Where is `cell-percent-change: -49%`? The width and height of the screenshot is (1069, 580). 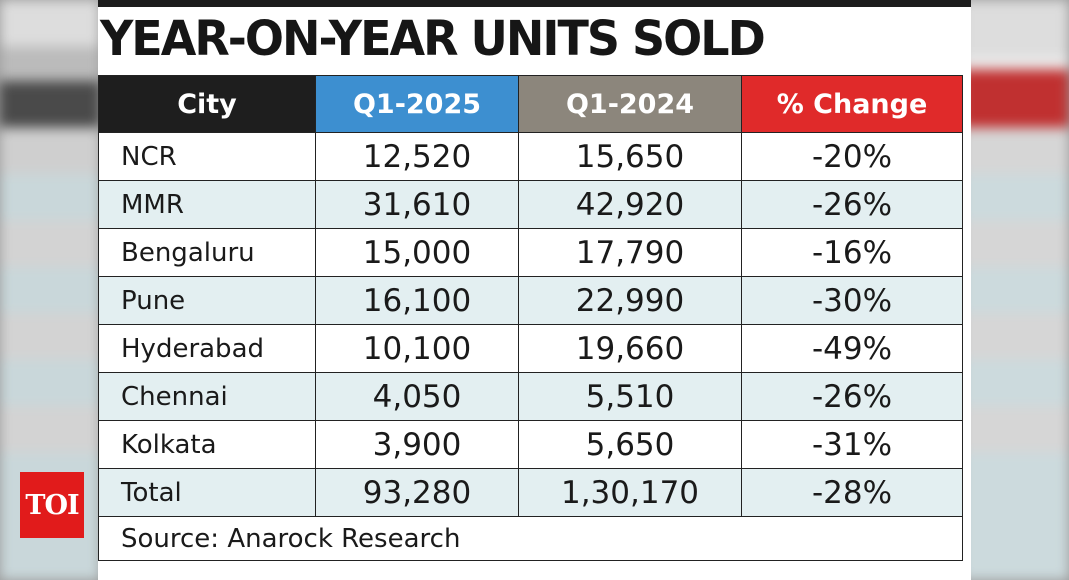 cell-percent-change: -49% is located at coordinates (852, 348).